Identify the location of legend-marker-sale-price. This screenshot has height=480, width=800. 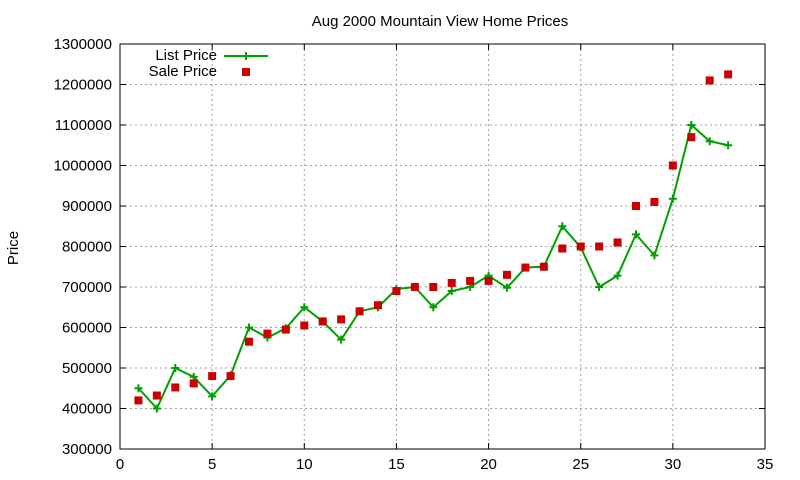
(246, 72).